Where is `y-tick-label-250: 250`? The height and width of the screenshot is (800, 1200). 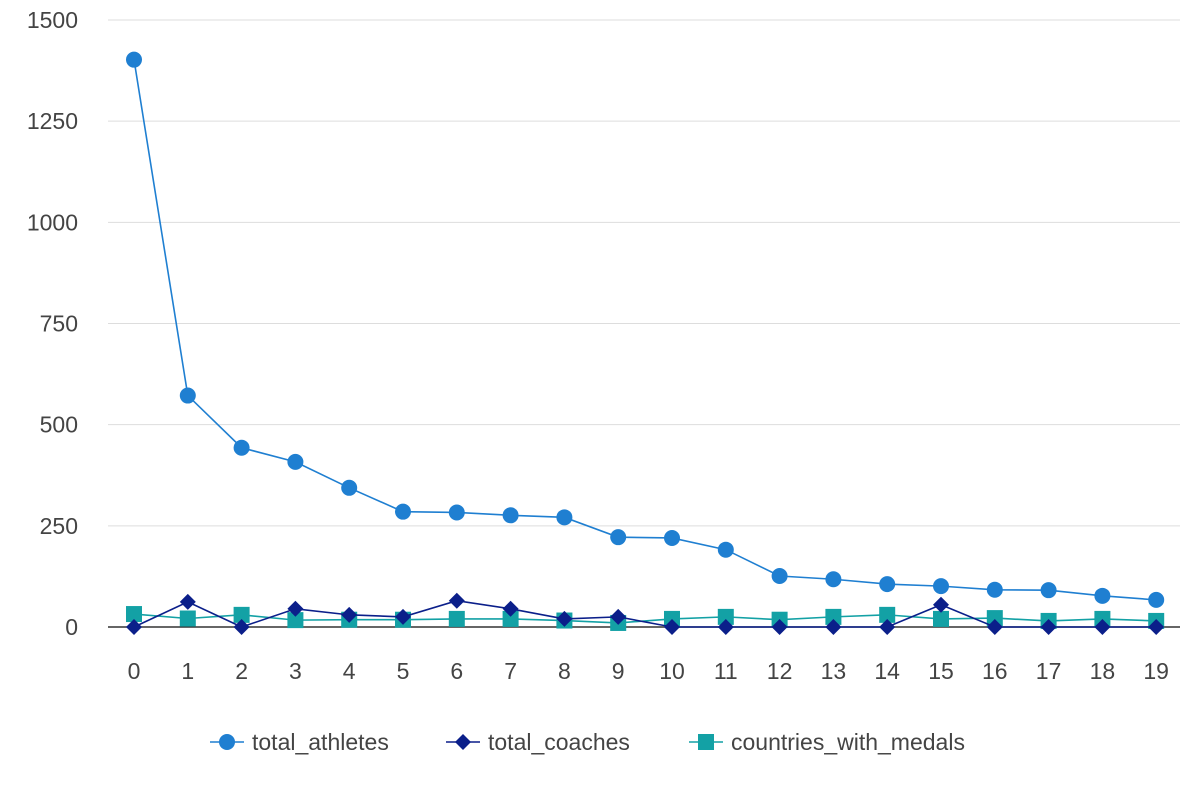 y-tick-label-250: 250 is located at coordinates (59, 526).